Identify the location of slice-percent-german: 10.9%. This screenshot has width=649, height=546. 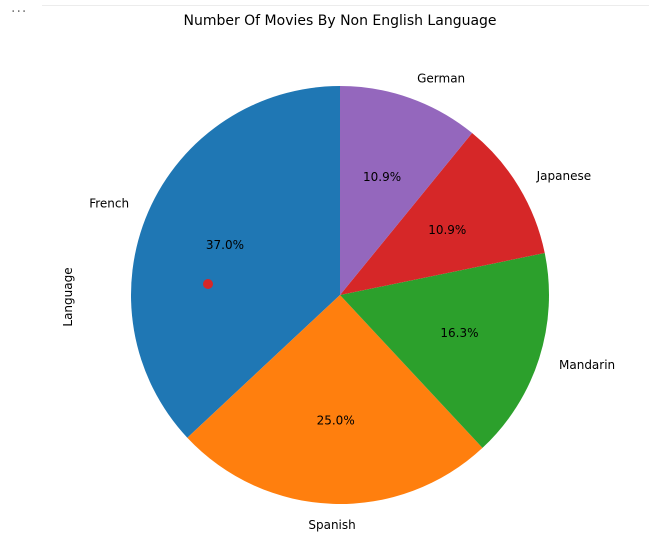
(382, 177).